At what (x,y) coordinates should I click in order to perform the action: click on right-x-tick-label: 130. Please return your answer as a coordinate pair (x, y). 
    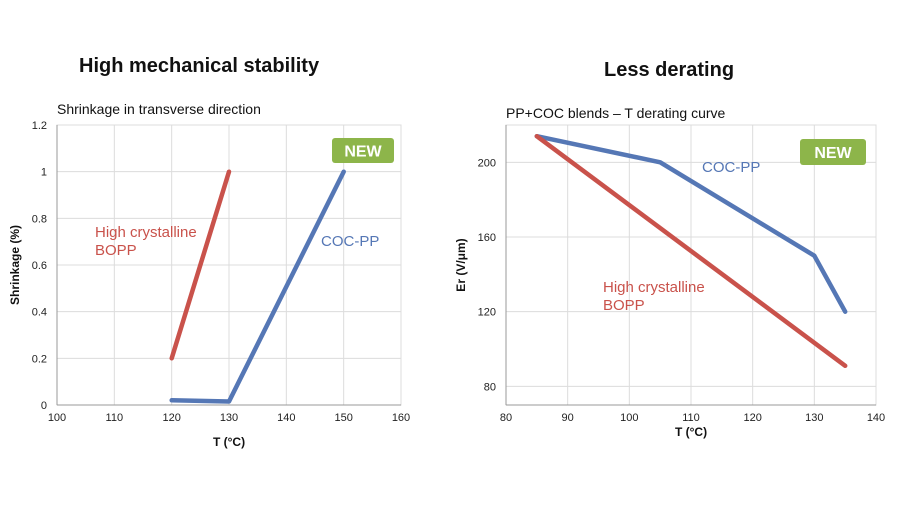
    Looking at the image, I should click on (814, 418).